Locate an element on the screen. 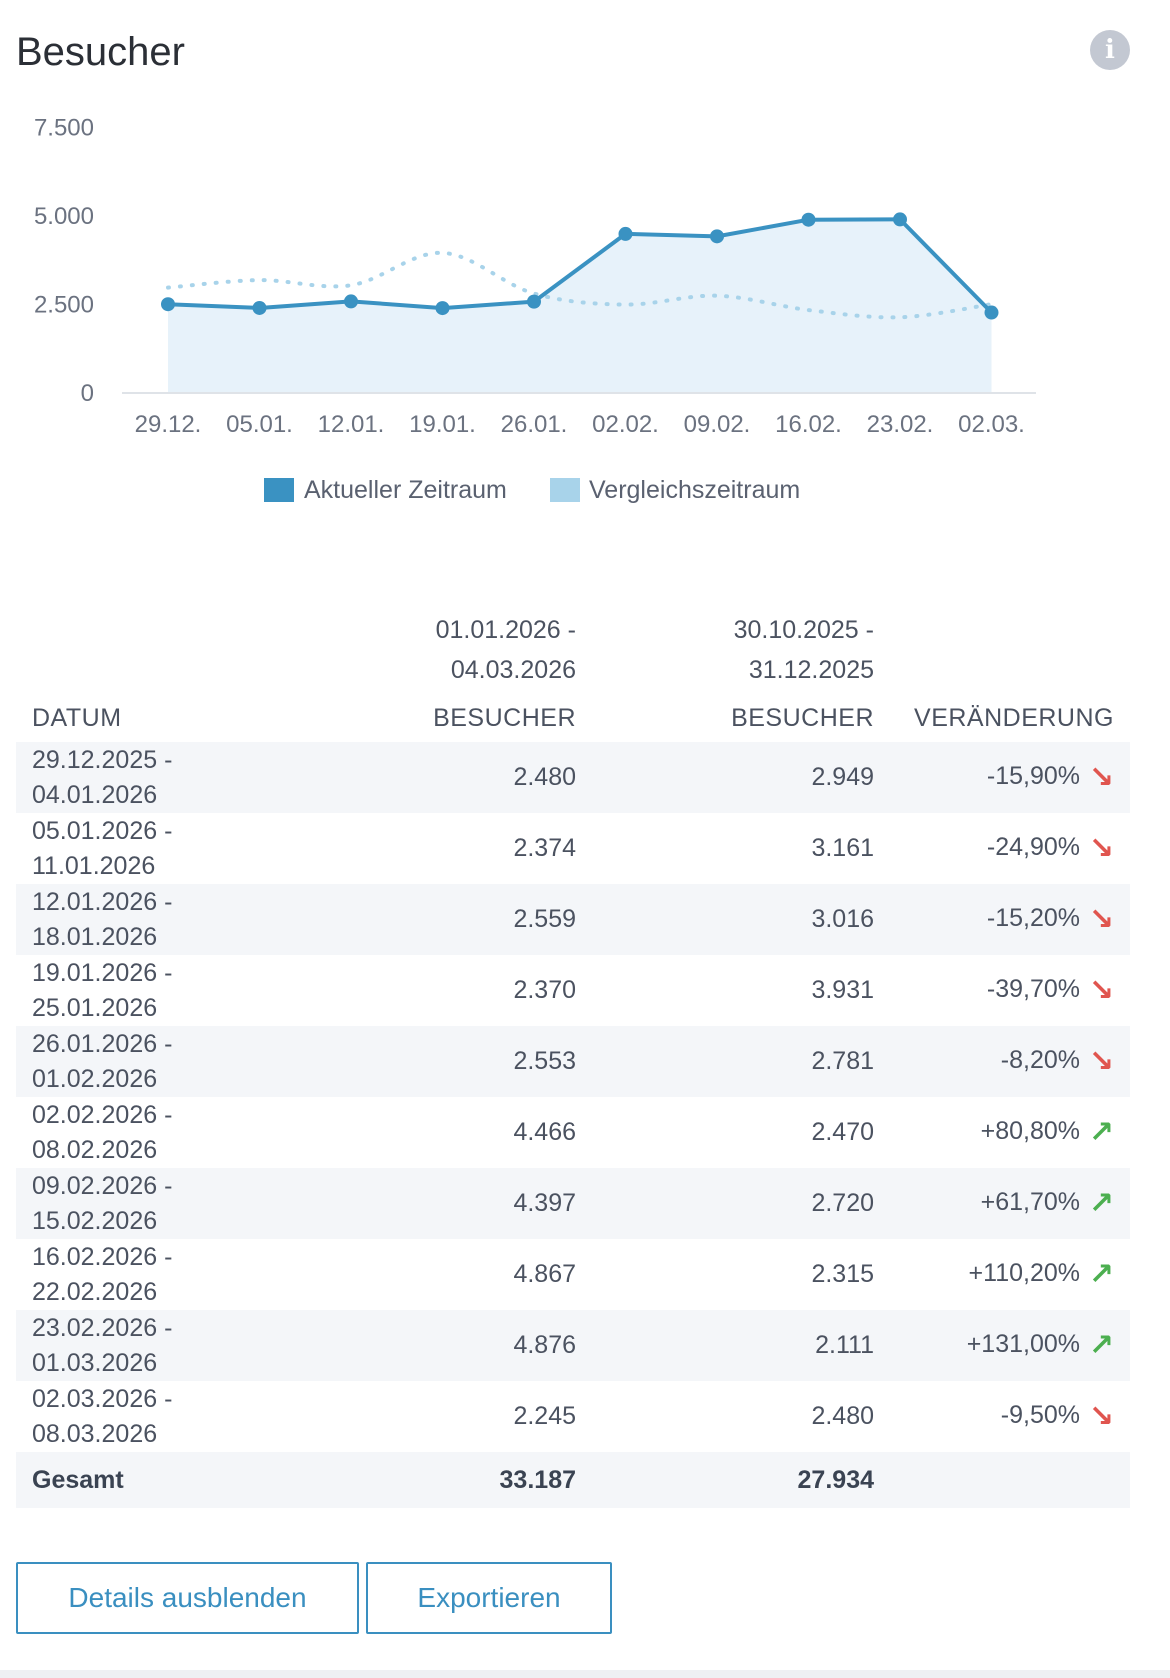 This screenshot has width=1170, height=1678. row-date-start: 05.01.2026 - is located at coordinates (102, 830).